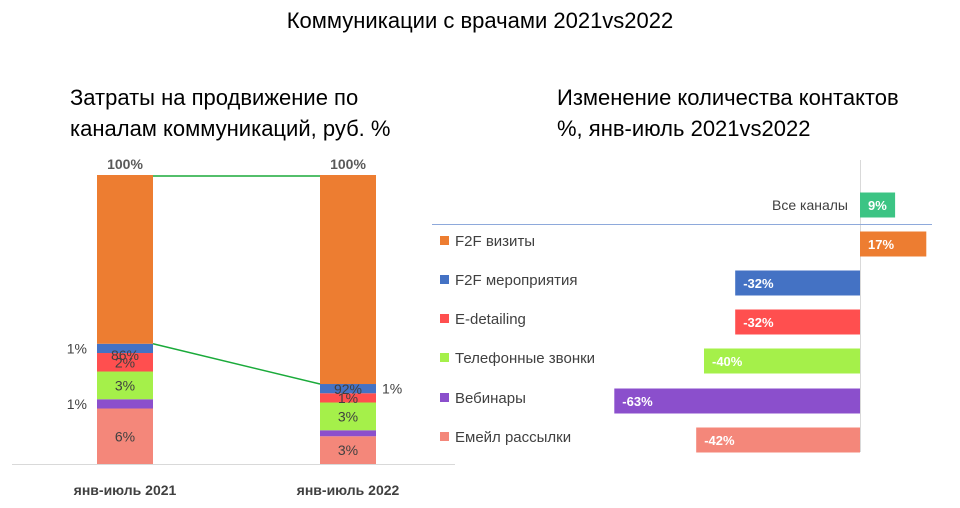 The width and height of the screenshot is (960, 508). What do you see at coordinates (513, 437) in the screenshot?
I see `category-label: Емейл рассылки` at bounding box center [513, 437].